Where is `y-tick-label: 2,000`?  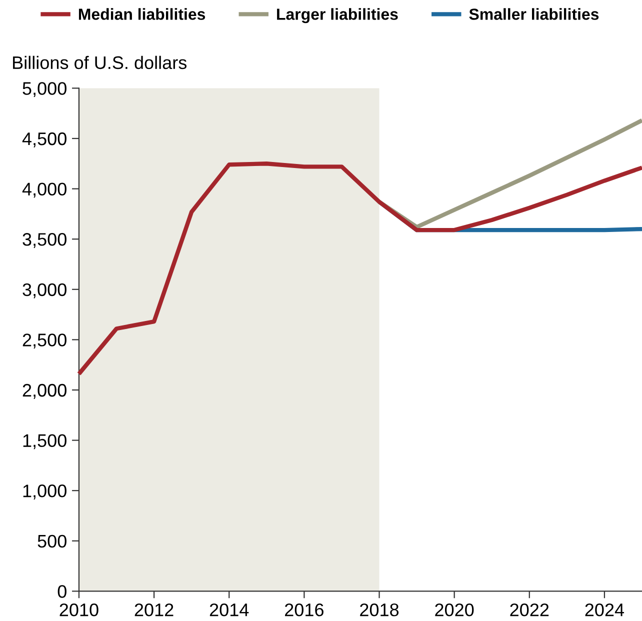
y-tick-label: 2,000 is located at coordinates (44, 391).